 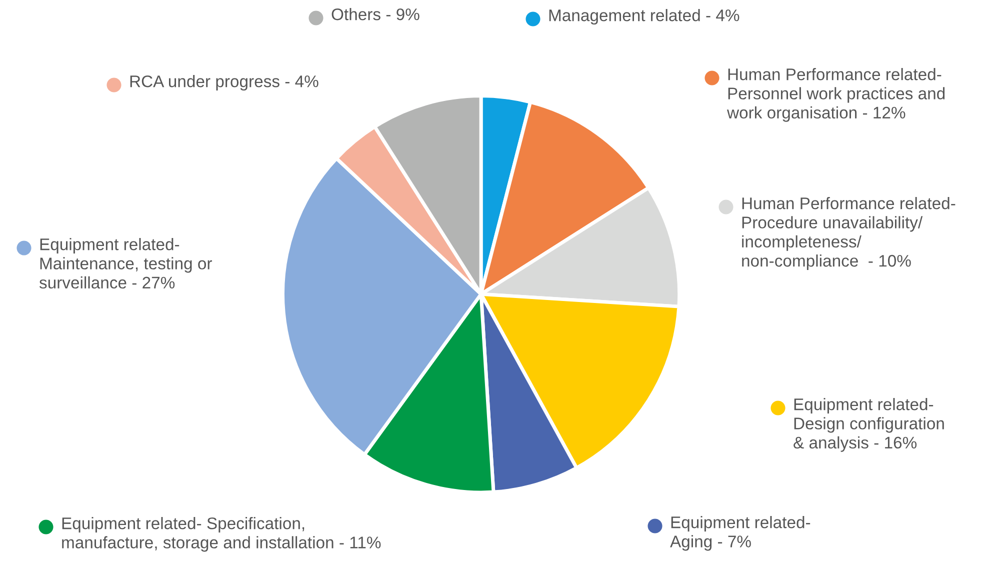 What do you see at coordinates (125, 263) in the screenshot?
I see `legend-label: Equipment related- Maintenance, testing or surveillance - 27%` at bounding box center [125, 263].